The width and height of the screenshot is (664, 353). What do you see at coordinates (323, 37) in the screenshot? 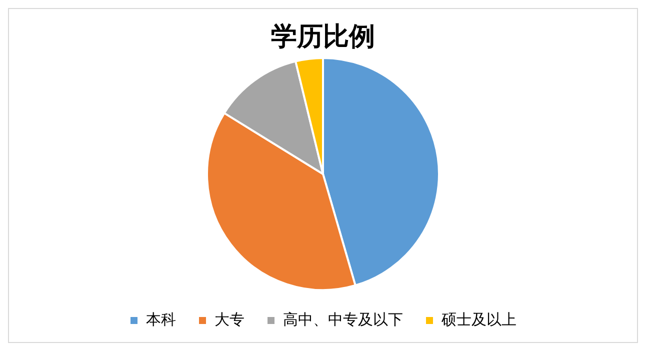
I see `chart-title: 学历比例` at bounding box center [323, 37].